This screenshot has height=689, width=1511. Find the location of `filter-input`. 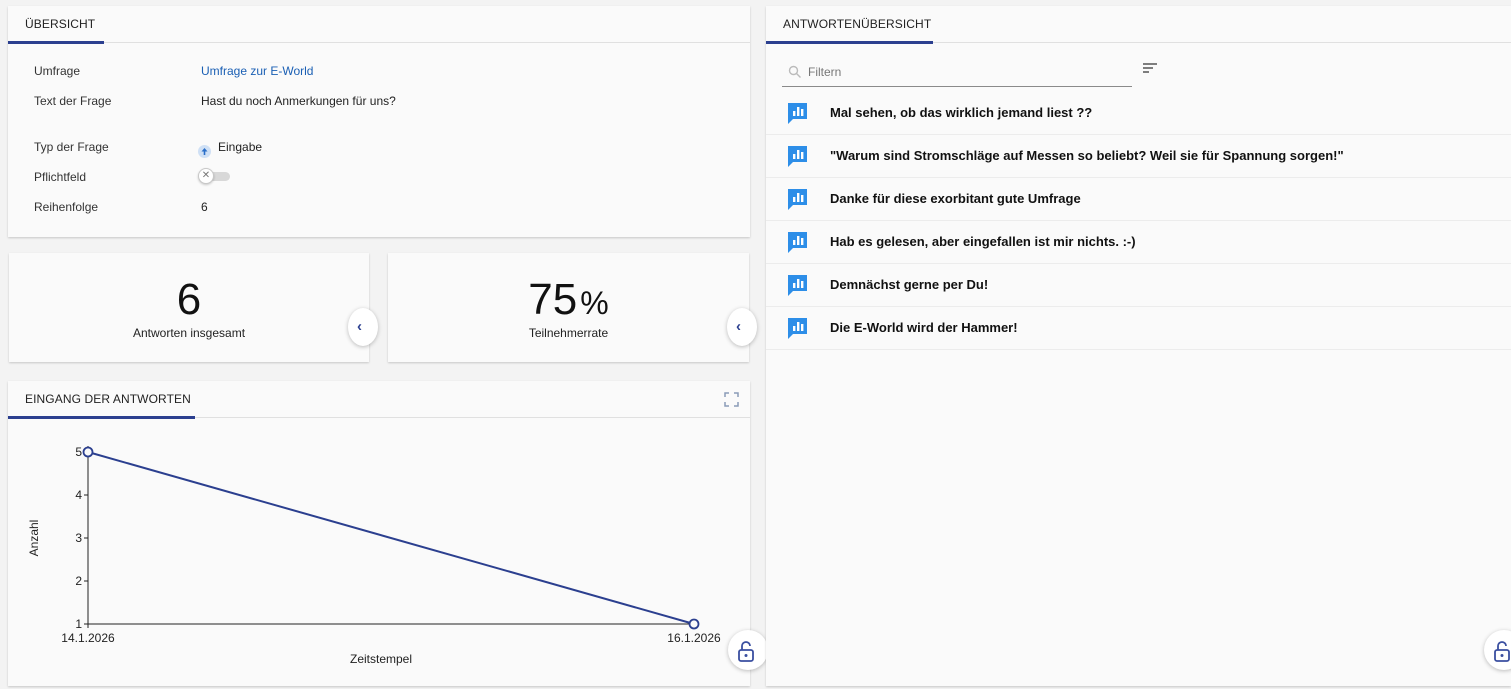

filter-input is located at coordinates (958, 72).